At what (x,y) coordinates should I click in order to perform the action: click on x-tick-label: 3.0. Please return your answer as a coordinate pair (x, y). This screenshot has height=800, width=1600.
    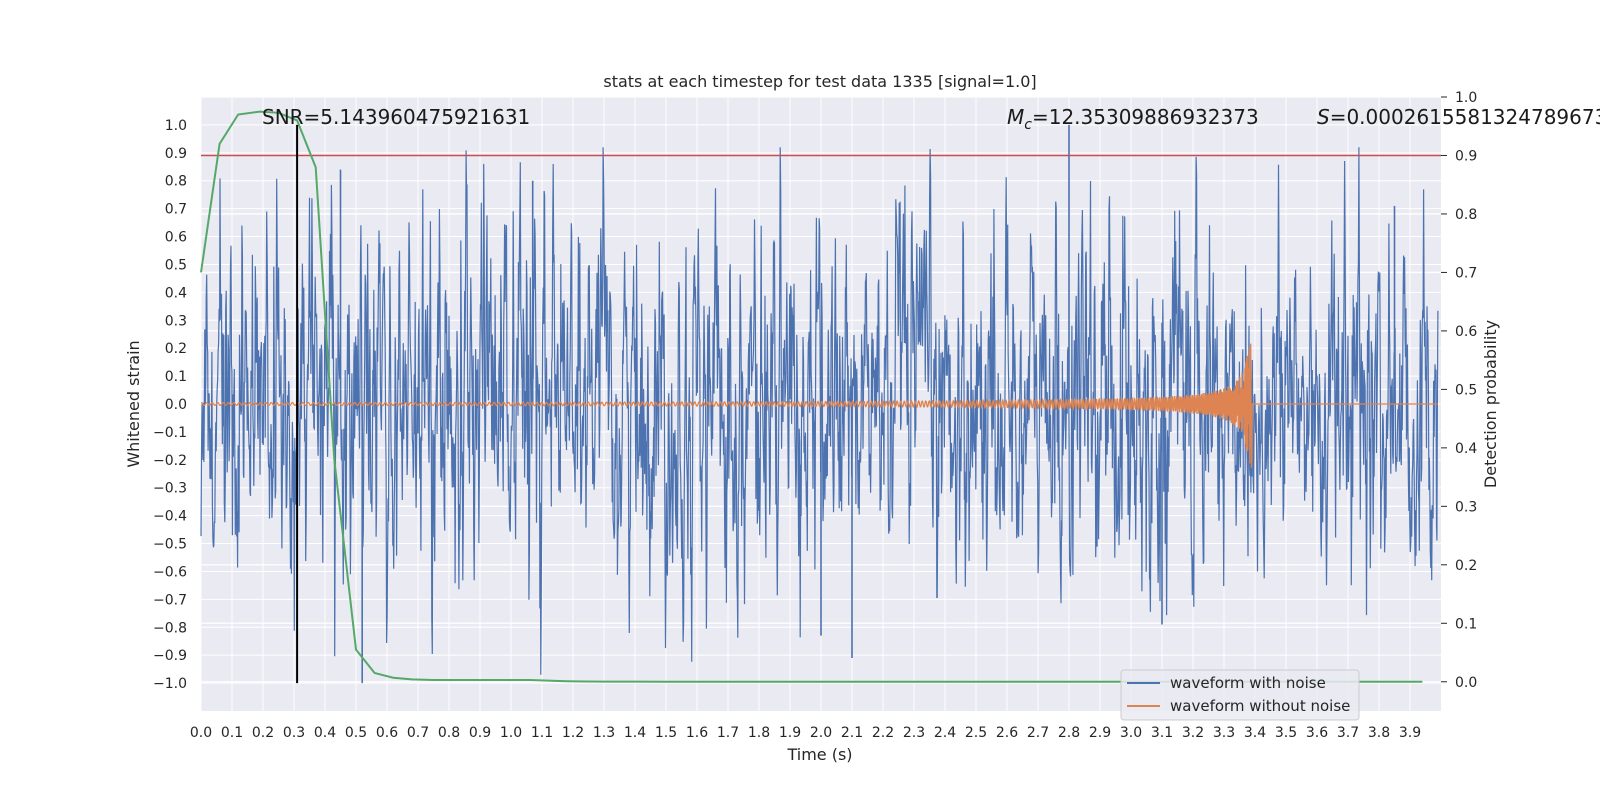
    Looking at the image, I should click on (1131, 733).